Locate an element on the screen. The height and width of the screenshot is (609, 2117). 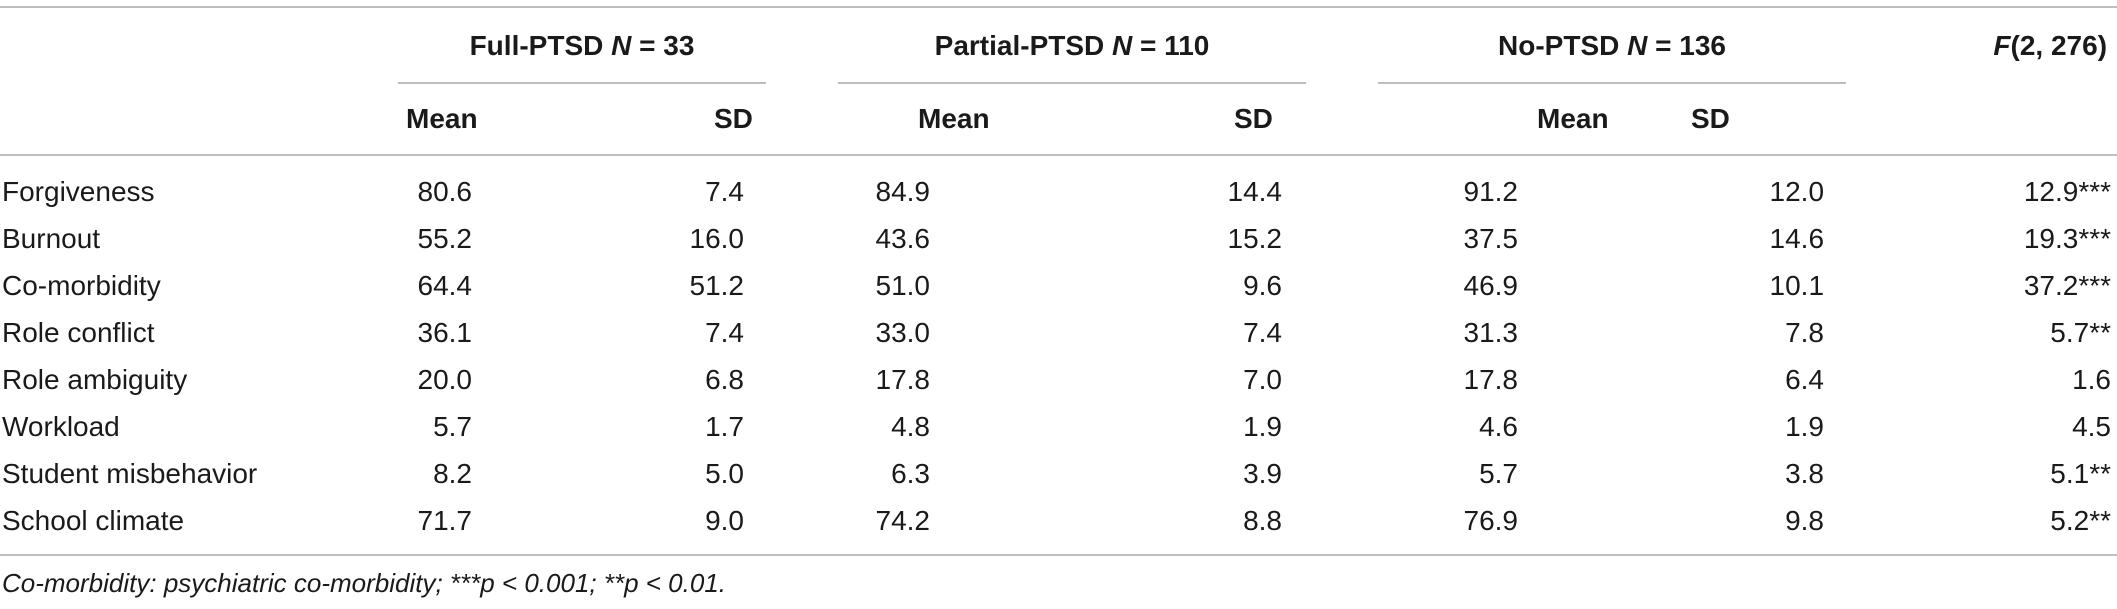
f-value-cell: 12.9*** is located at coordinates (2067, 191).